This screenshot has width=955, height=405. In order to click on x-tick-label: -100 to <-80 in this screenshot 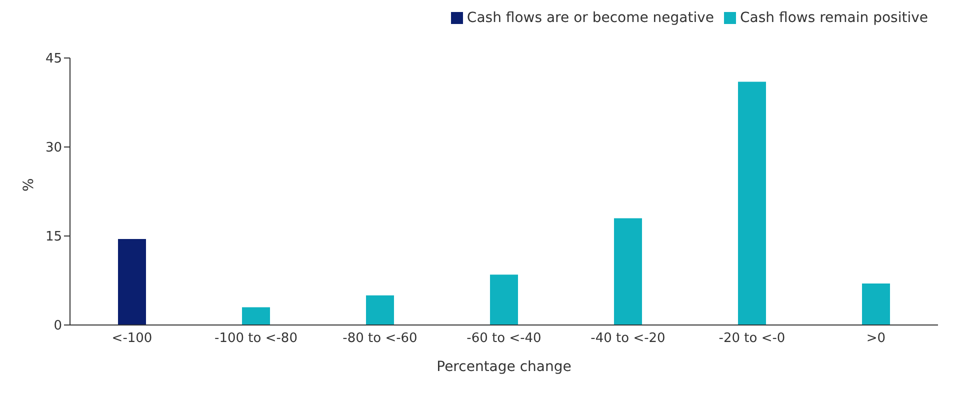, I will do `click(256, 338)`.